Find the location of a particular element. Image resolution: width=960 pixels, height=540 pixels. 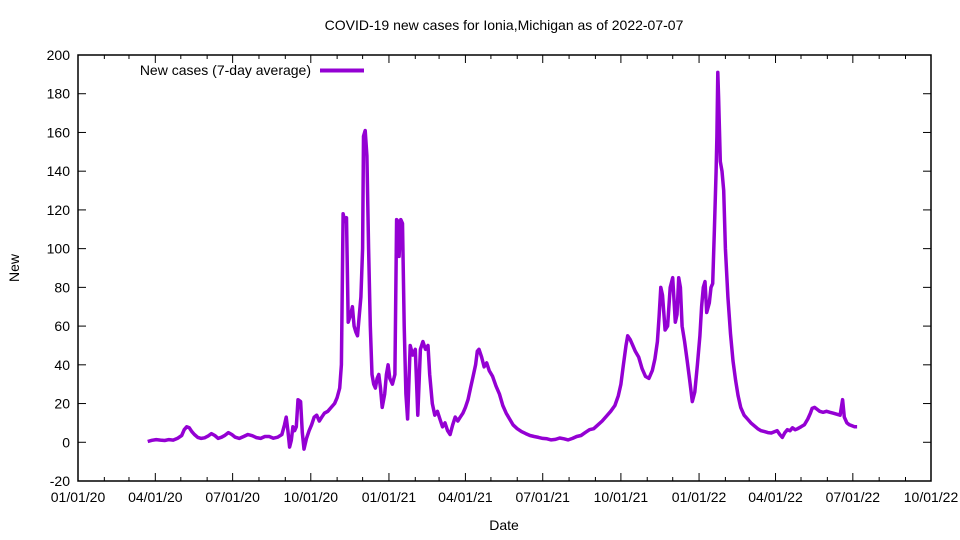

x-axis-label: Date is located at coordinates (504, 525).